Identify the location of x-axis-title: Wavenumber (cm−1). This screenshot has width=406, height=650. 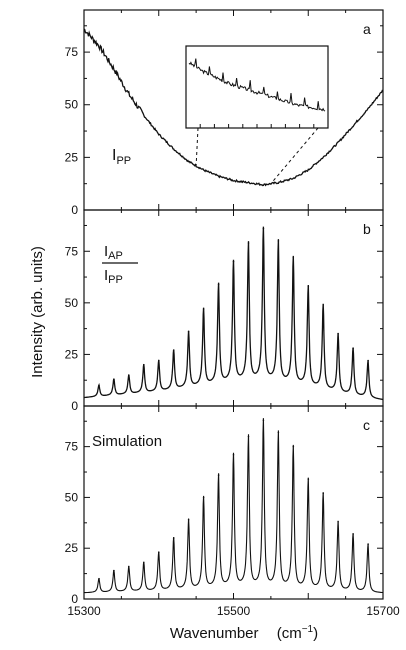
(244, 633).